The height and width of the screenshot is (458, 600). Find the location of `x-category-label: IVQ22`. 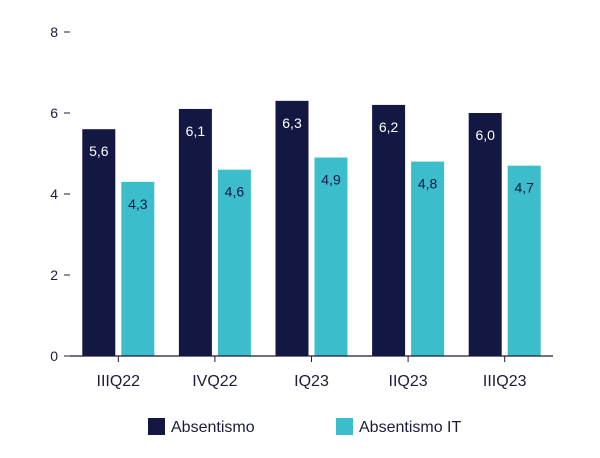

x-category-label: IVQ22 is located at coordinates (214, 381).